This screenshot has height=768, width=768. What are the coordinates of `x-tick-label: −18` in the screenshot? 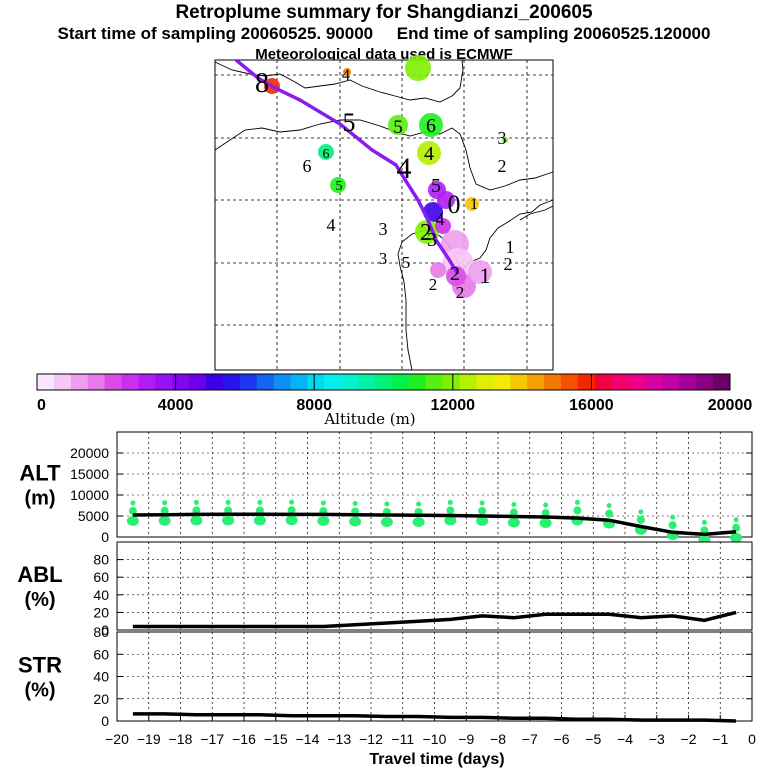 It's located at (181, 739).